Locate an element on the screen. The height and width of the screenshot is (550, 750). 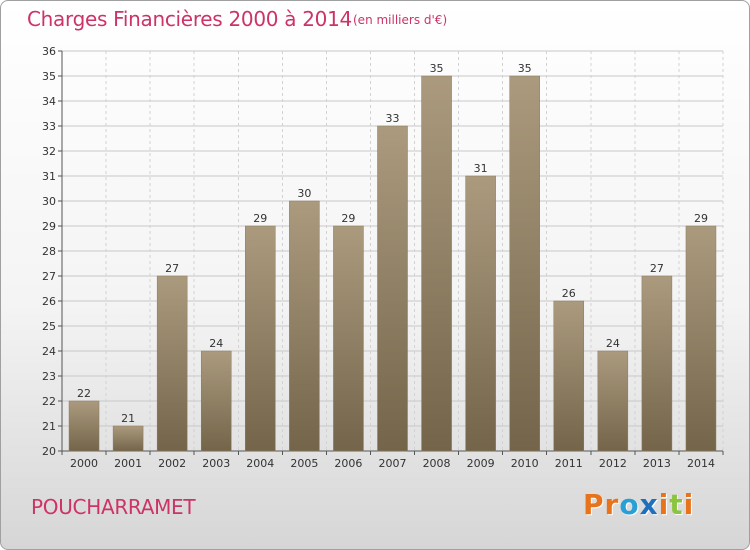
x-tick-label: 2010 is located at coordinates (525, 463).